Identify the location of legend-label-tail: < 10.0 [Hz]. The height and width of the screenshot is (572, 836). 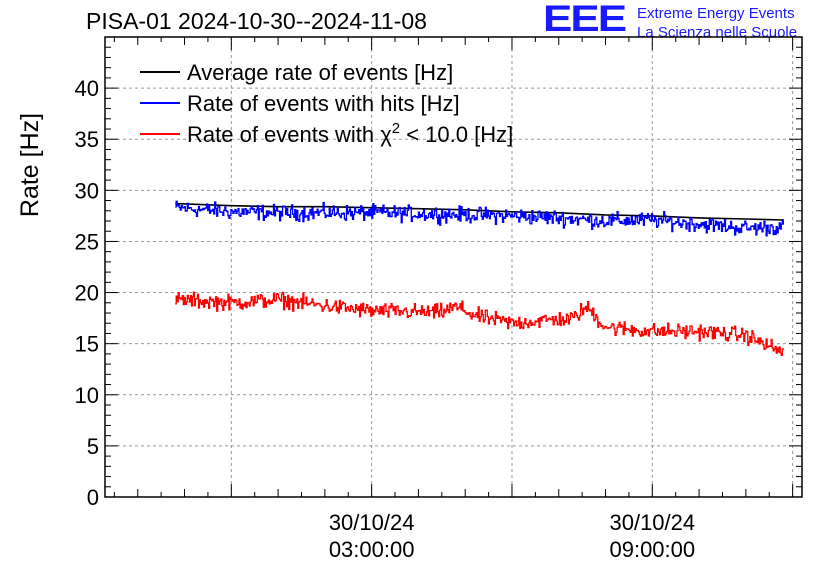
(456, 134).